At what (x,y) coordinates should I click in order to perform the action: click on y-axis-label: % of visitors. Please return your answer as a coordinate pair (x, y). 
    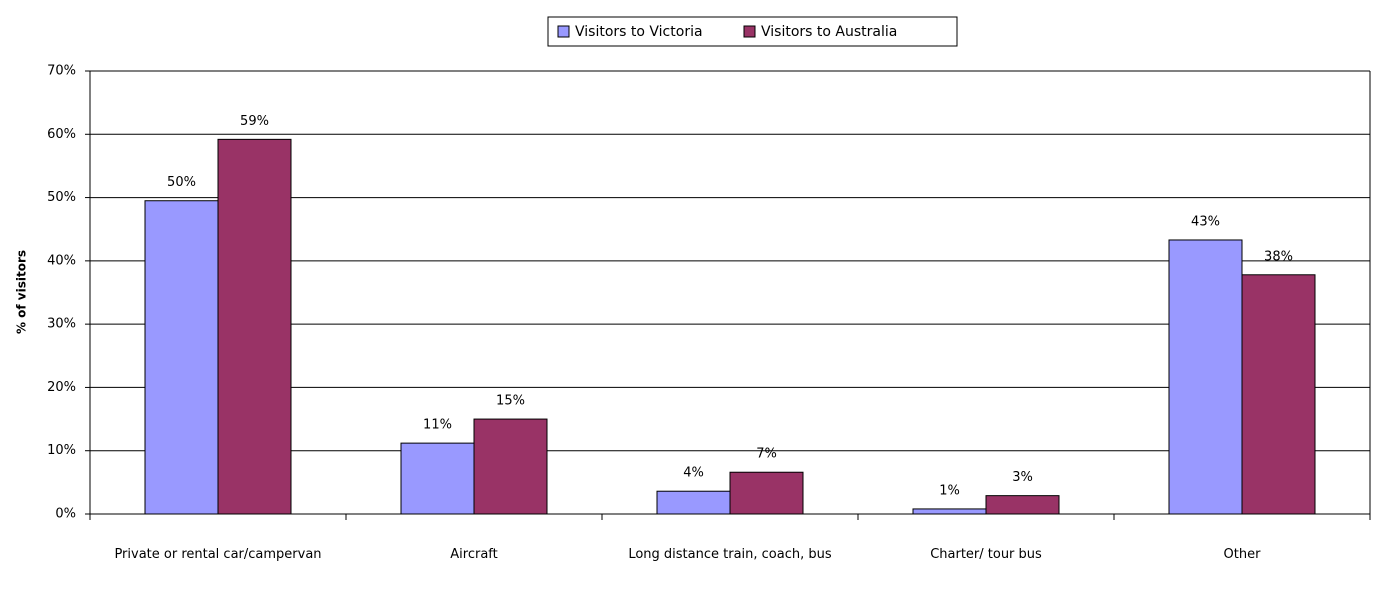
    Looking at the image, I should click on (22, 292).